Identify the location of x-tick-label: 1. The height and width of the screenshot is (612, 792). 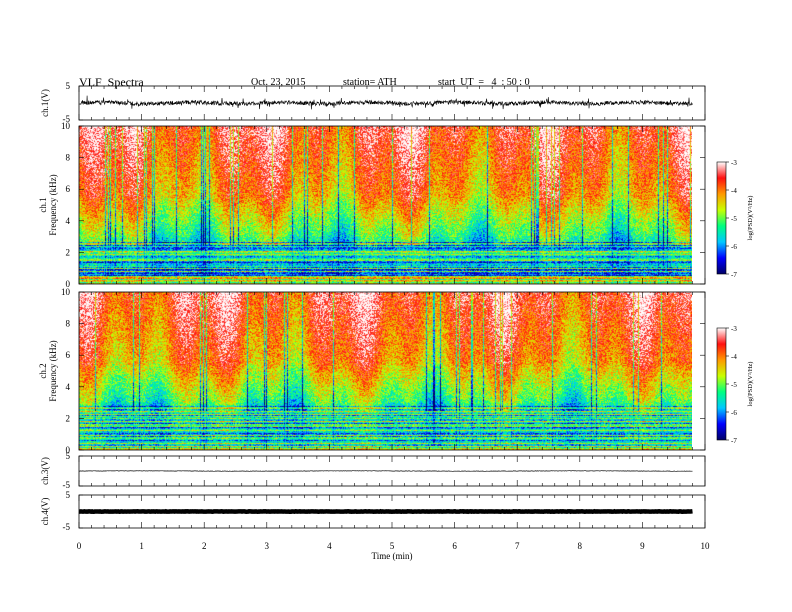
(141, 546).